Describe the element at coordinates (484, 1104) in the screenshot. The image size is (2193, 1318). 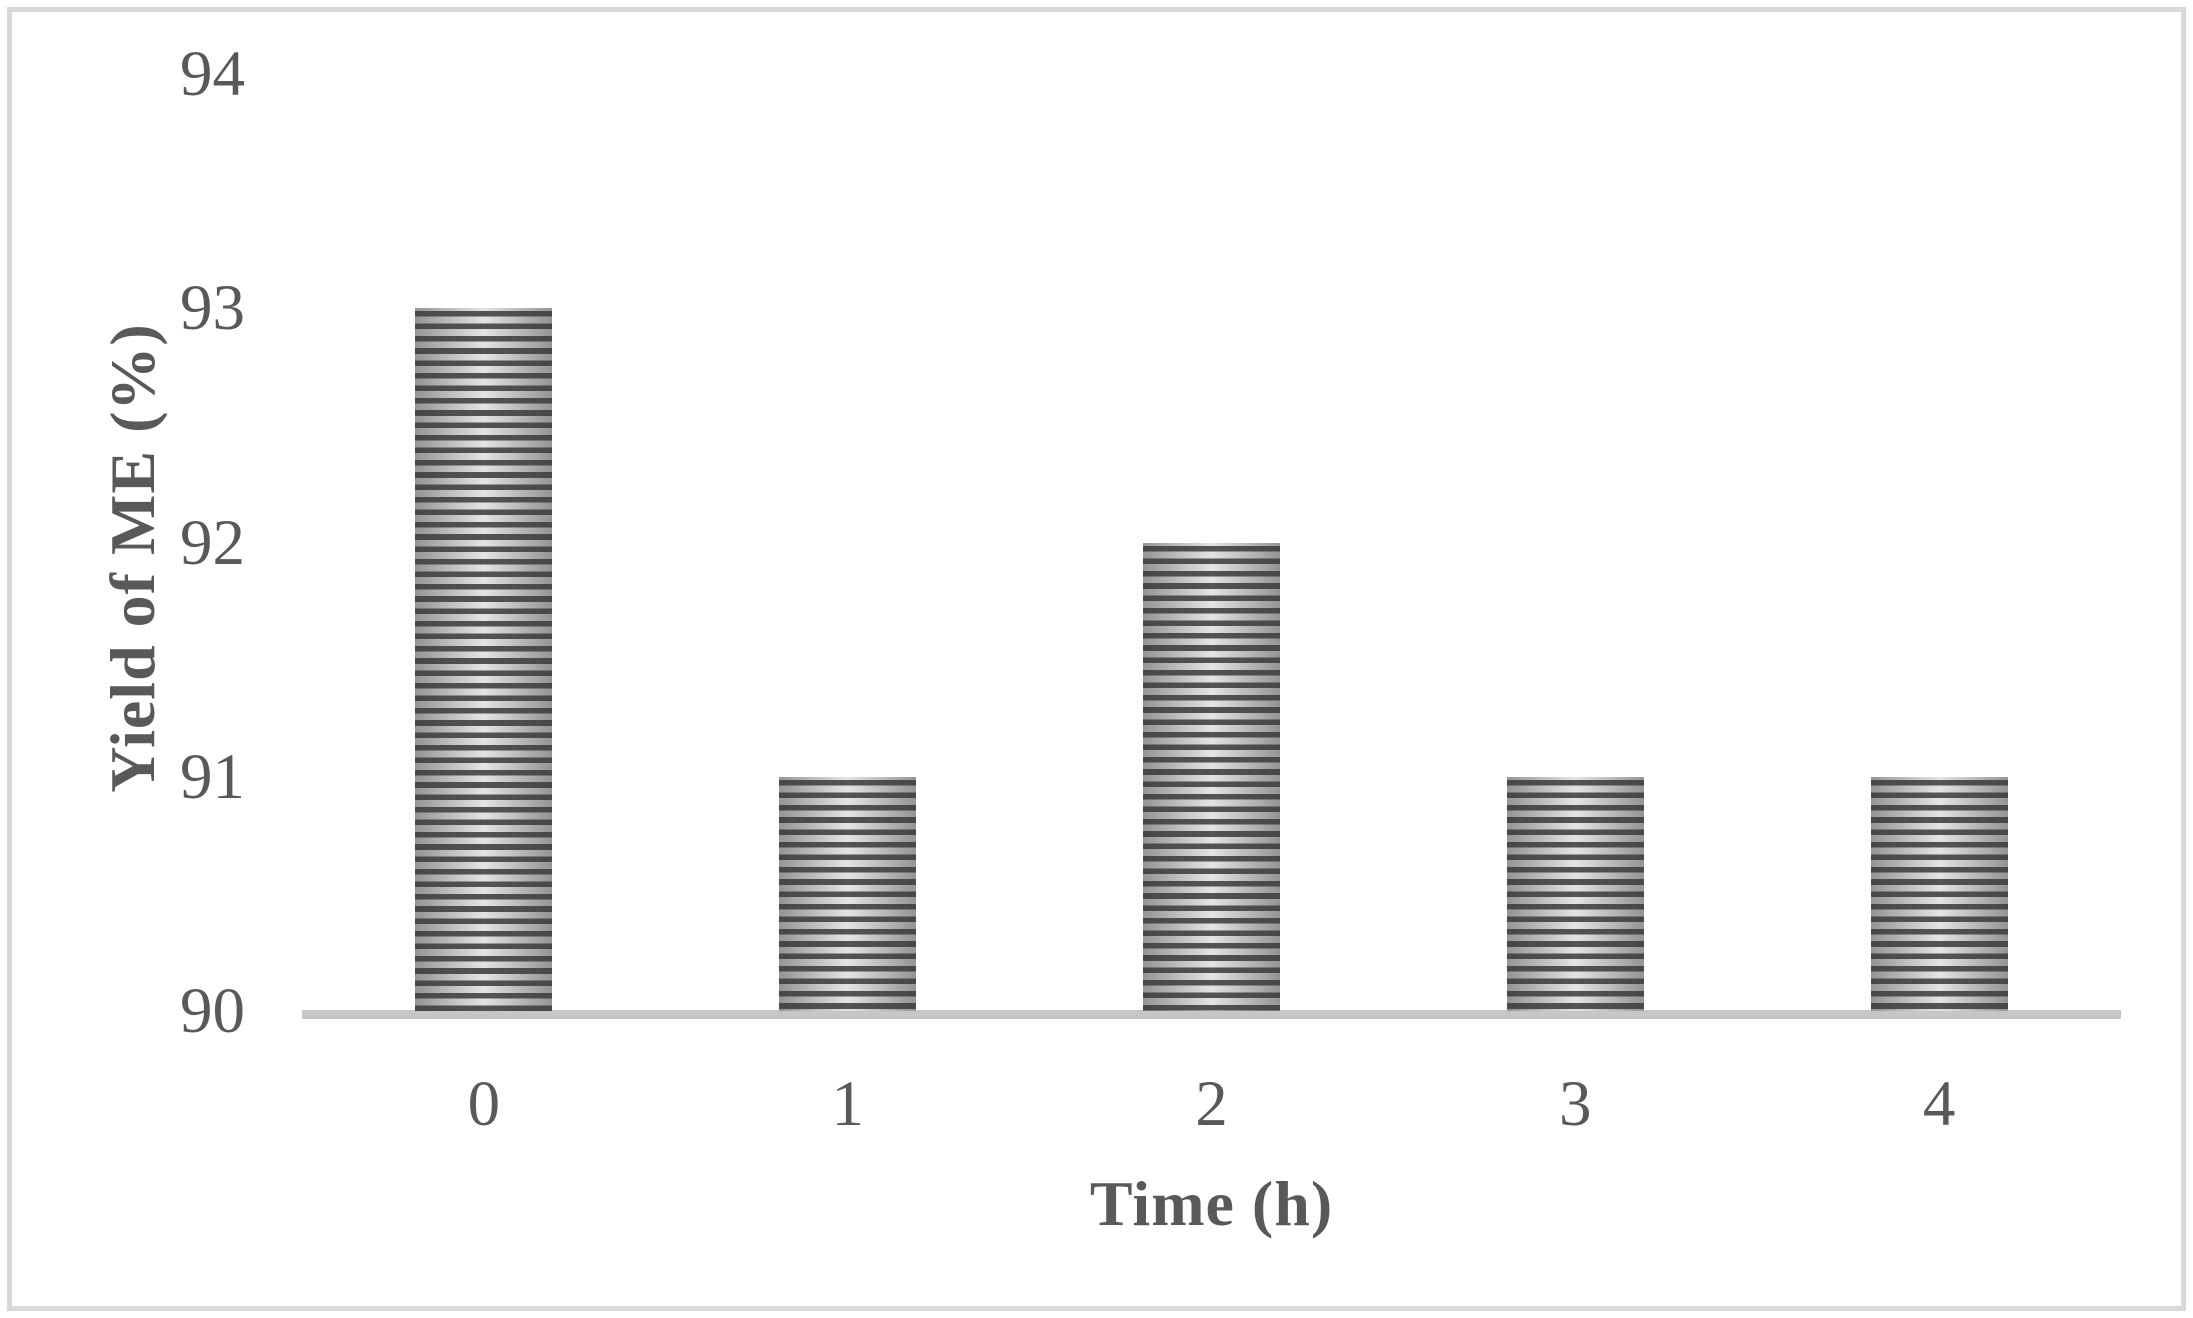
I see `x-tick-label-0: 0` at that location.